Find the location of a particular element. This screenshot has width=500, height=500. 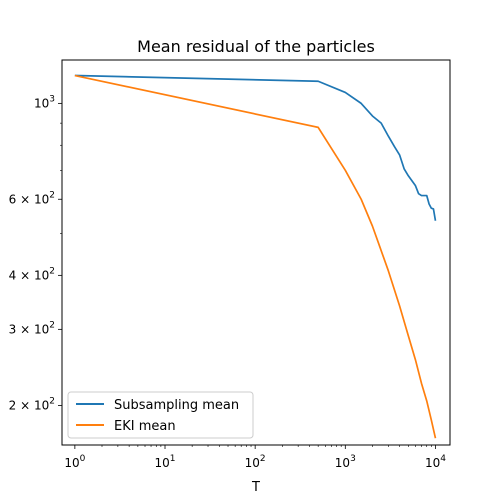

legend-box is located at coordinates (160, 415).